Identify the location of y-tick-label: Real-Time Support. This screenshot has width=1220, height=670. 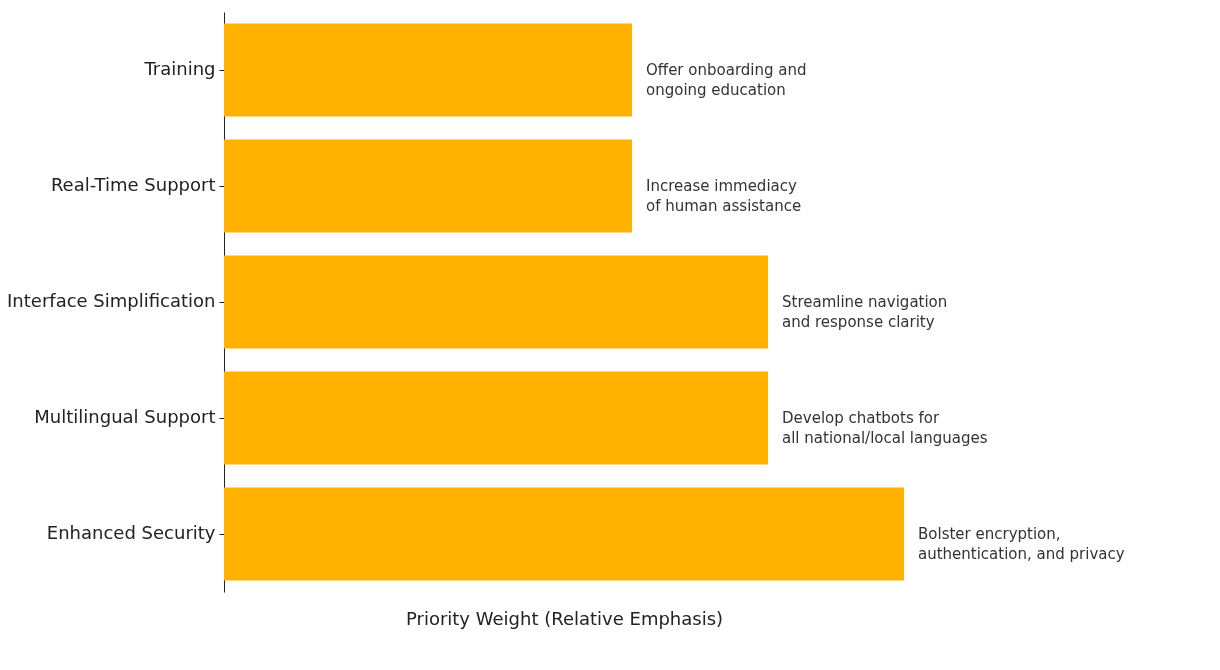
(133, 184).